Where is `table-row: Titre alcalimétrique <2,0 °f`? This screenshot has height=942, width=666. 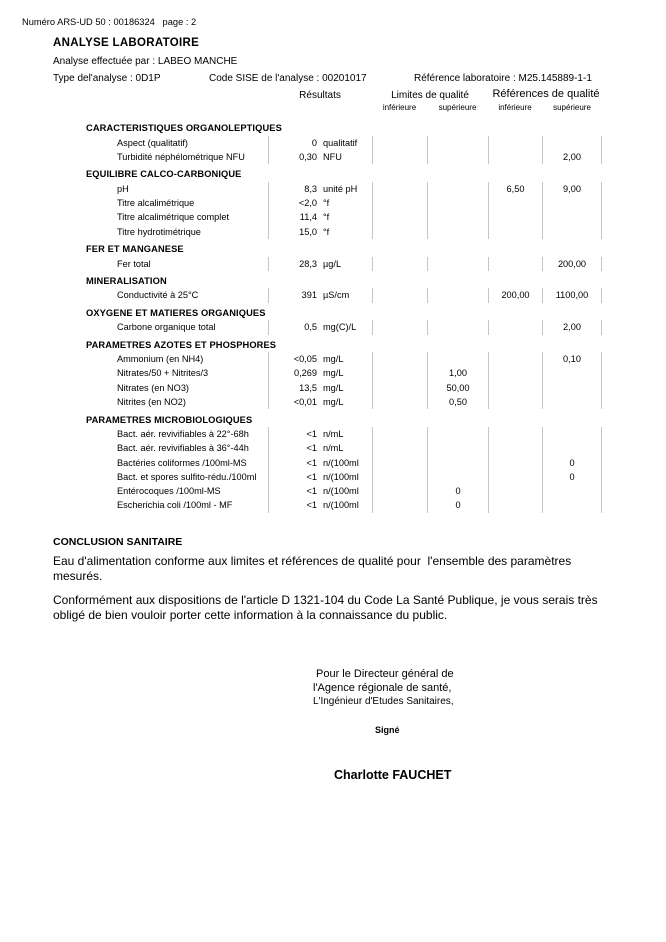 table-row: Titre alcalimétrique <2,0 °f is located at coordinates (344, 203).